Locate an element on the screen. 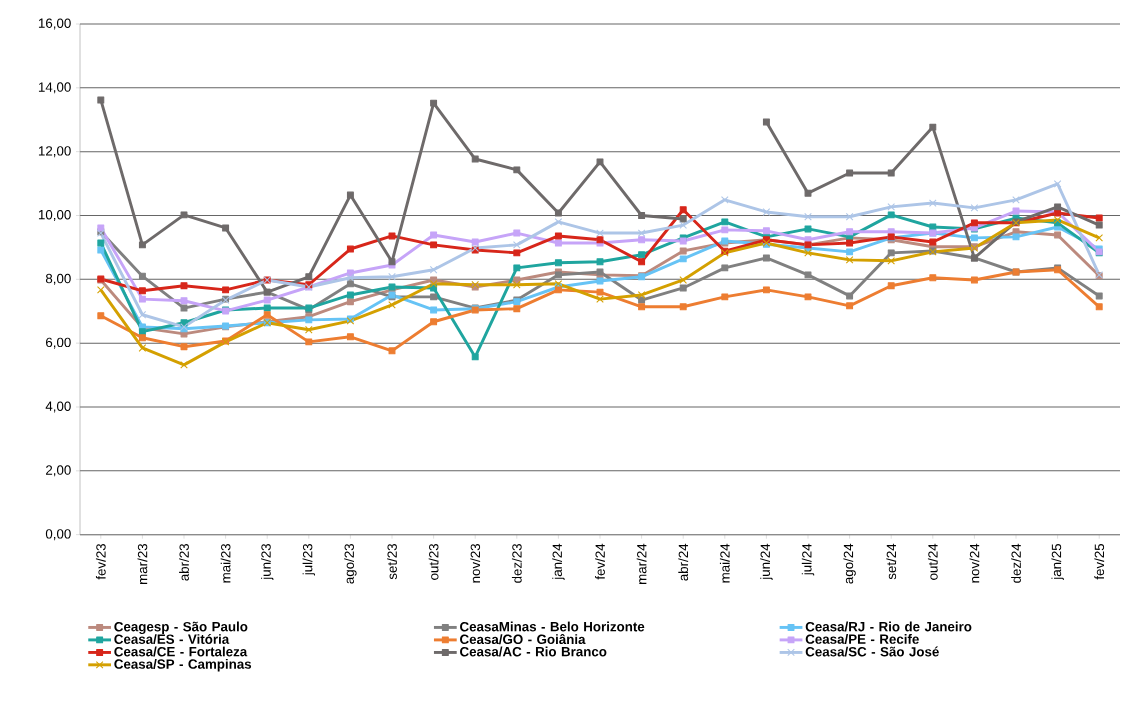  x-tick-label: jan/24 is located at coordinates (558, 562).